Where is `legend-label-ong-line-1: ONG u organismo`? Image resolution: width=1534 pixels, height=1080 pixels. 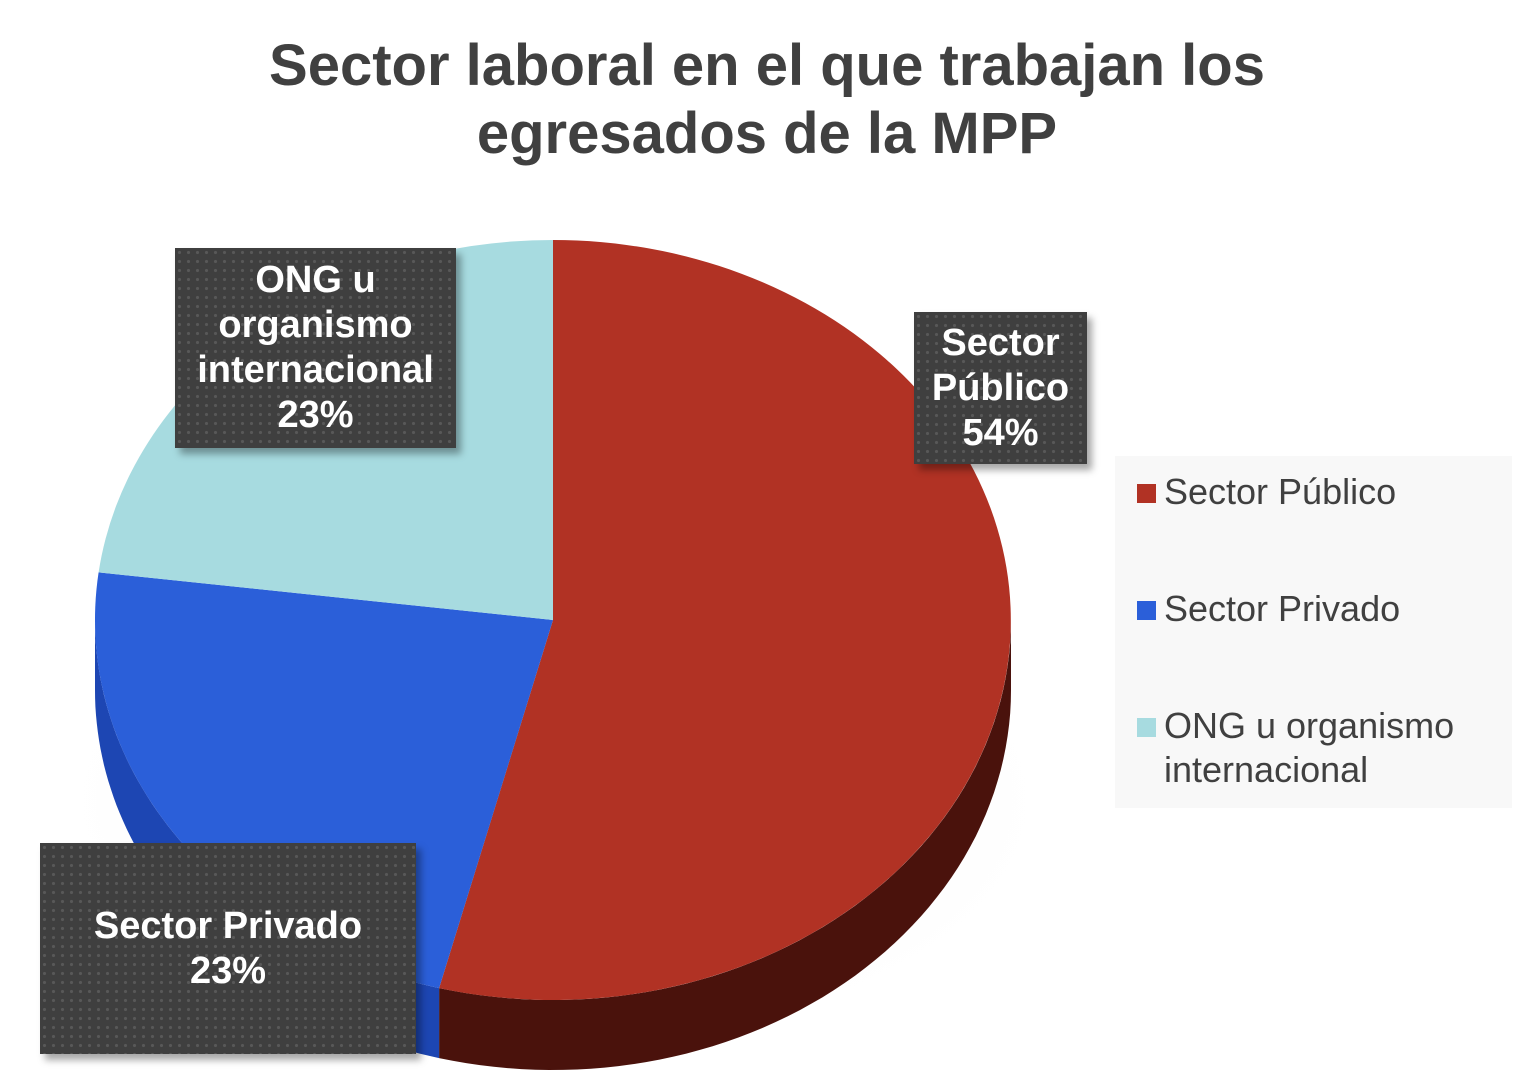 legend-label-ong-line-1: ONG u organismo is located at coordinates (1309, 725).